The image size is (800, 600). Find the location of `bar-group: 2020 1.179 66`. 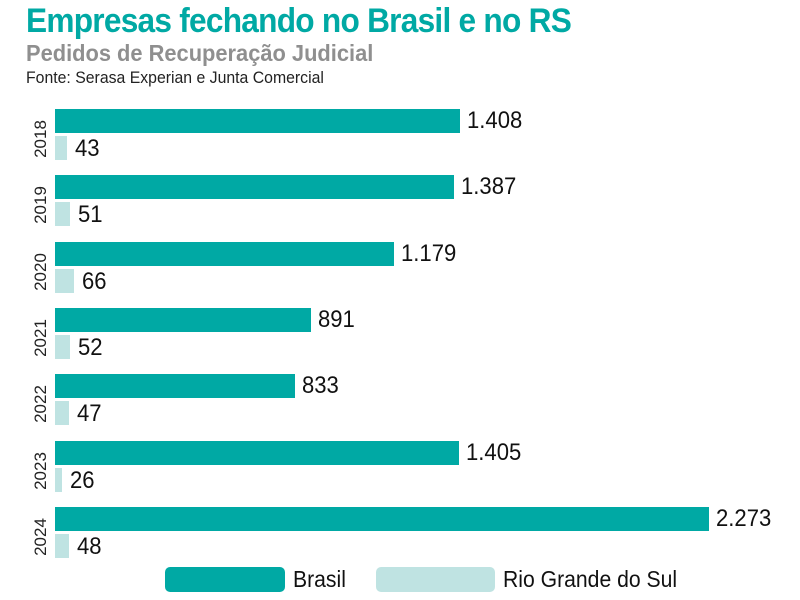

bar-group: 2020 1.179 66 is located at coordinates (400, 270).